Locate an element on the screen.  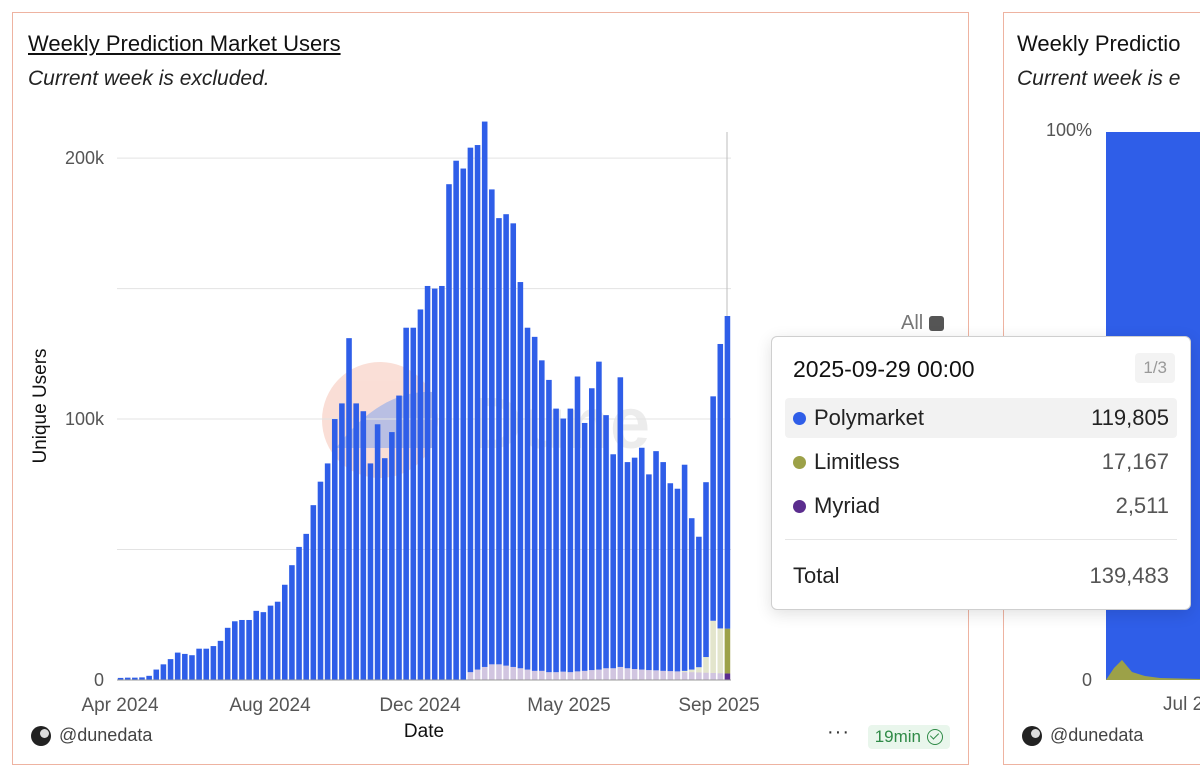
tooltip-label: Limitless is located at coordinates (857, 461).